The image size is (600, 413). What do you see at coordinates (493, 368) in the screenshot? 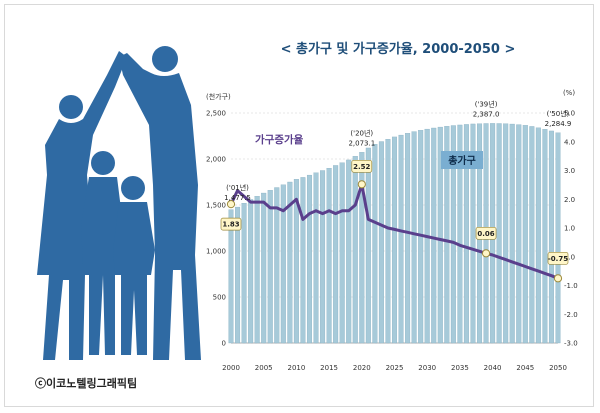
I see `x-tick-label: 2040` at bounding box center [493, 368].